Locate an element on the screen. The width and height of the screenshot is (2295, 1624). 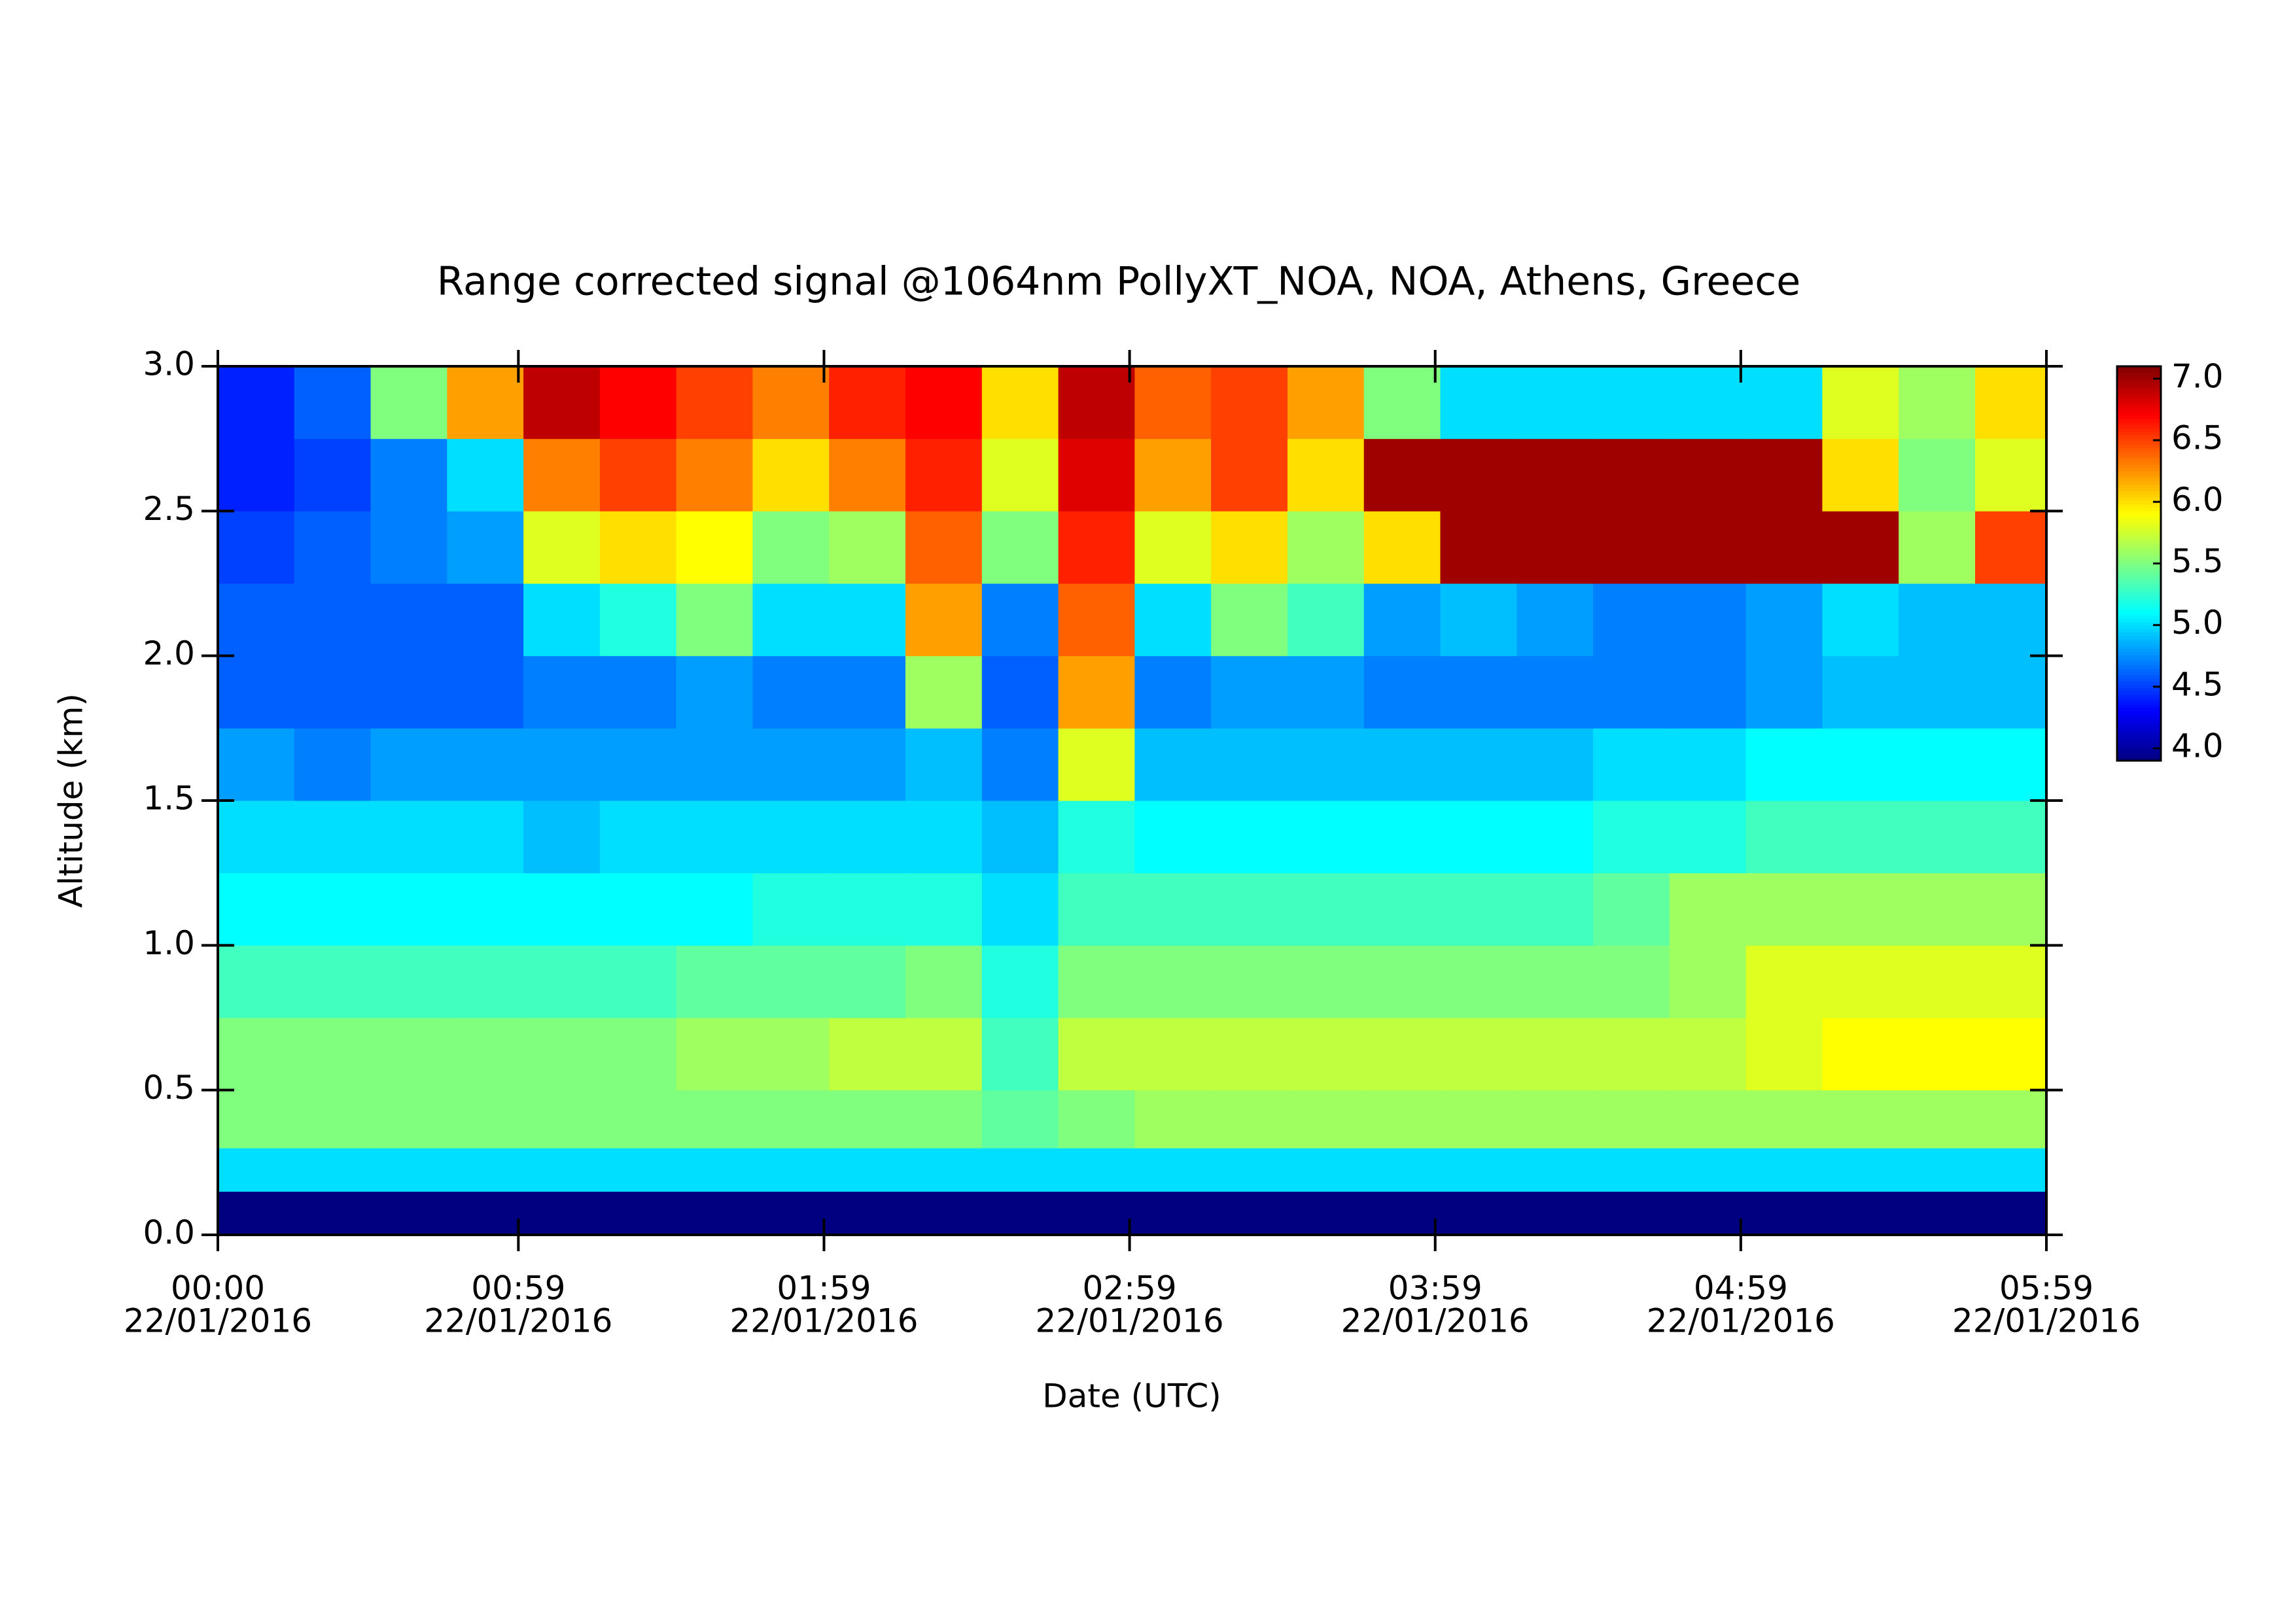
x-tick-label: 00:00 is located at coordinates (218, 1288).